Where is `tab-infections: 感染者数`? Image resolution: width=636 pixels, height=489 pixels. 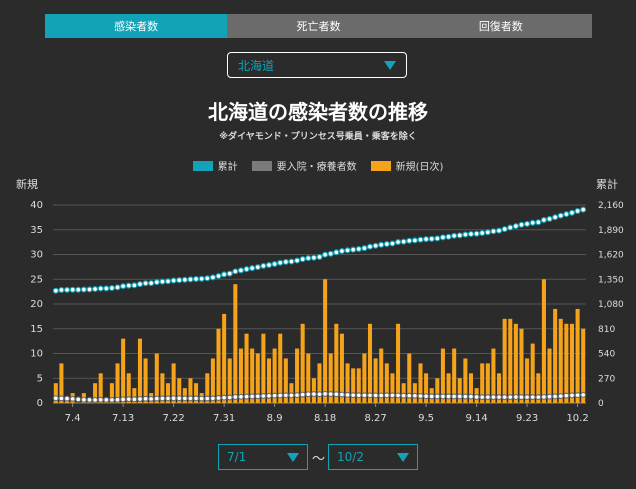
tab-infections: 感染者数 is located at coordinates (136, 26).